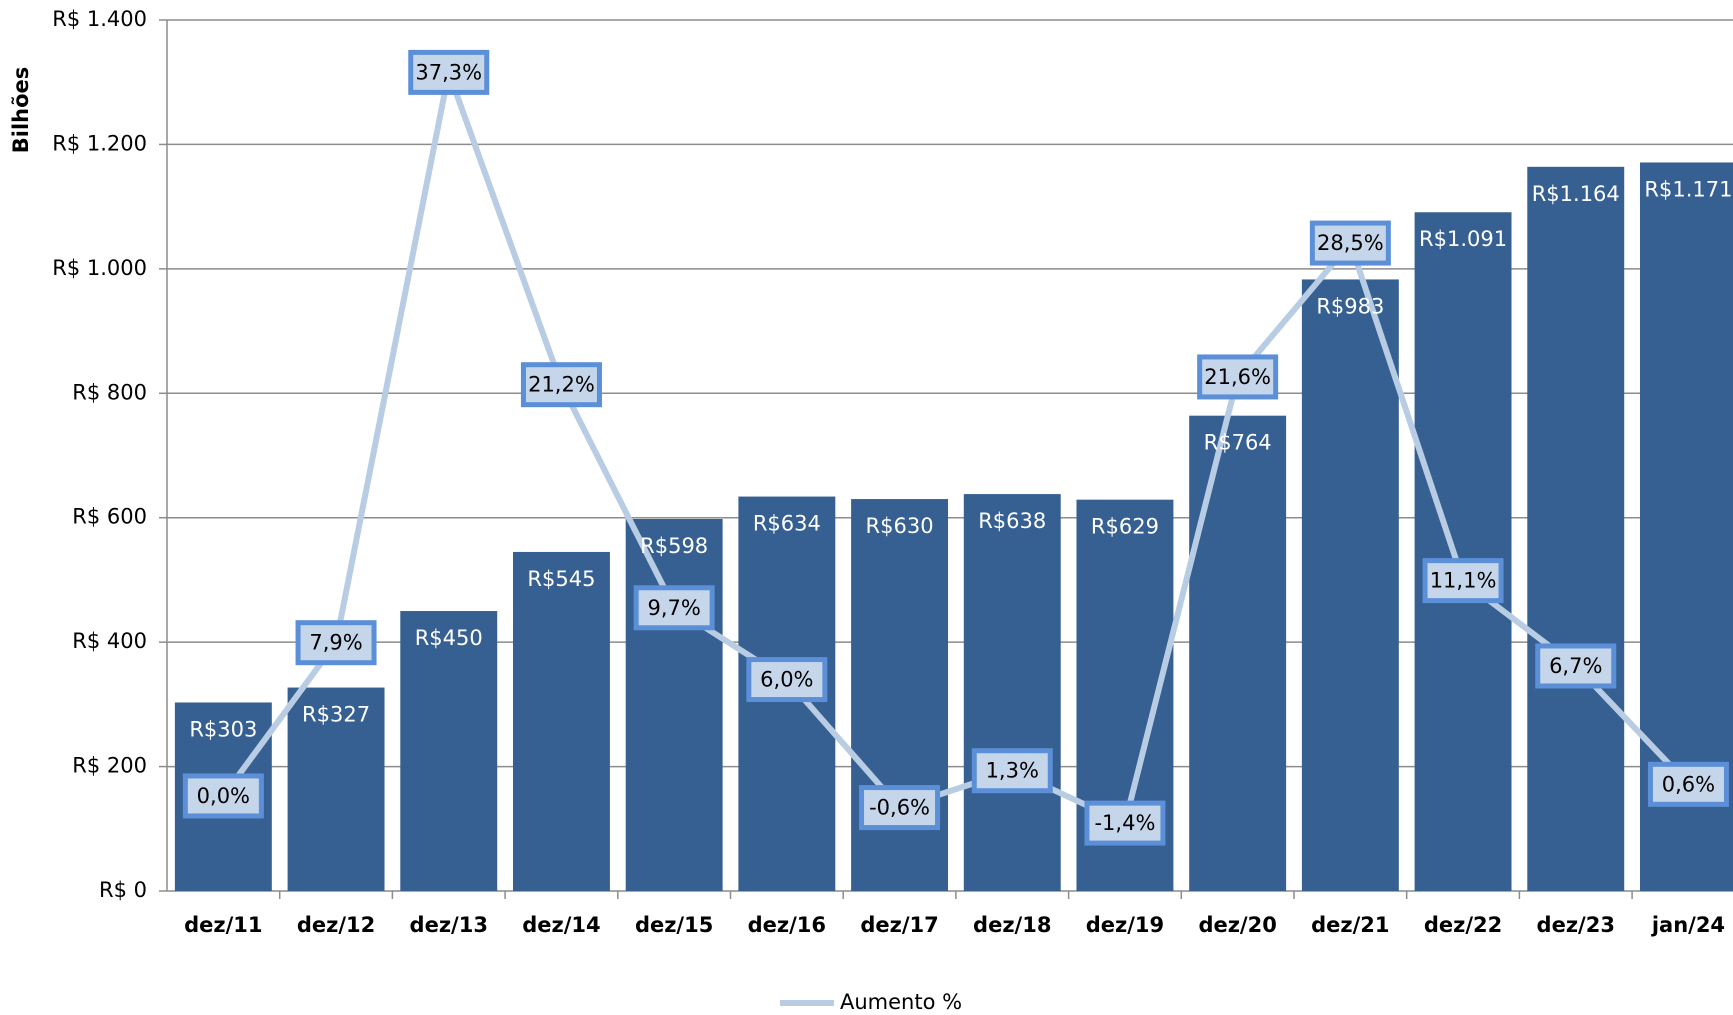  I want to click on y-axis-title: Bilhões, so click(21, 110).